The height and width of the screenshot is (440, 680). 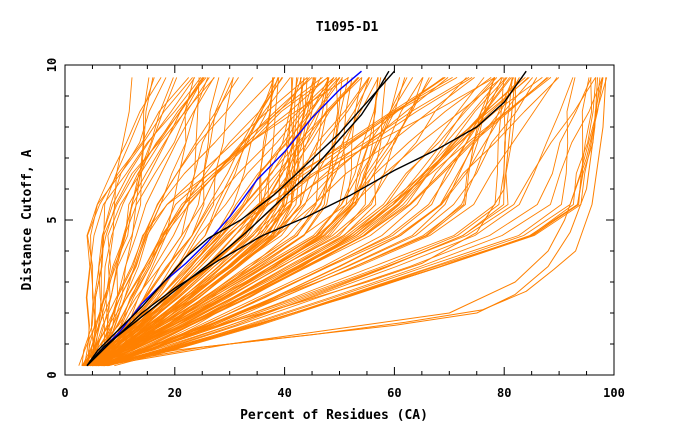 What do you see at coordinates (504, 393) in the screenshot?
I see `x-tick-label: 80` at bounding box center [504, 393].